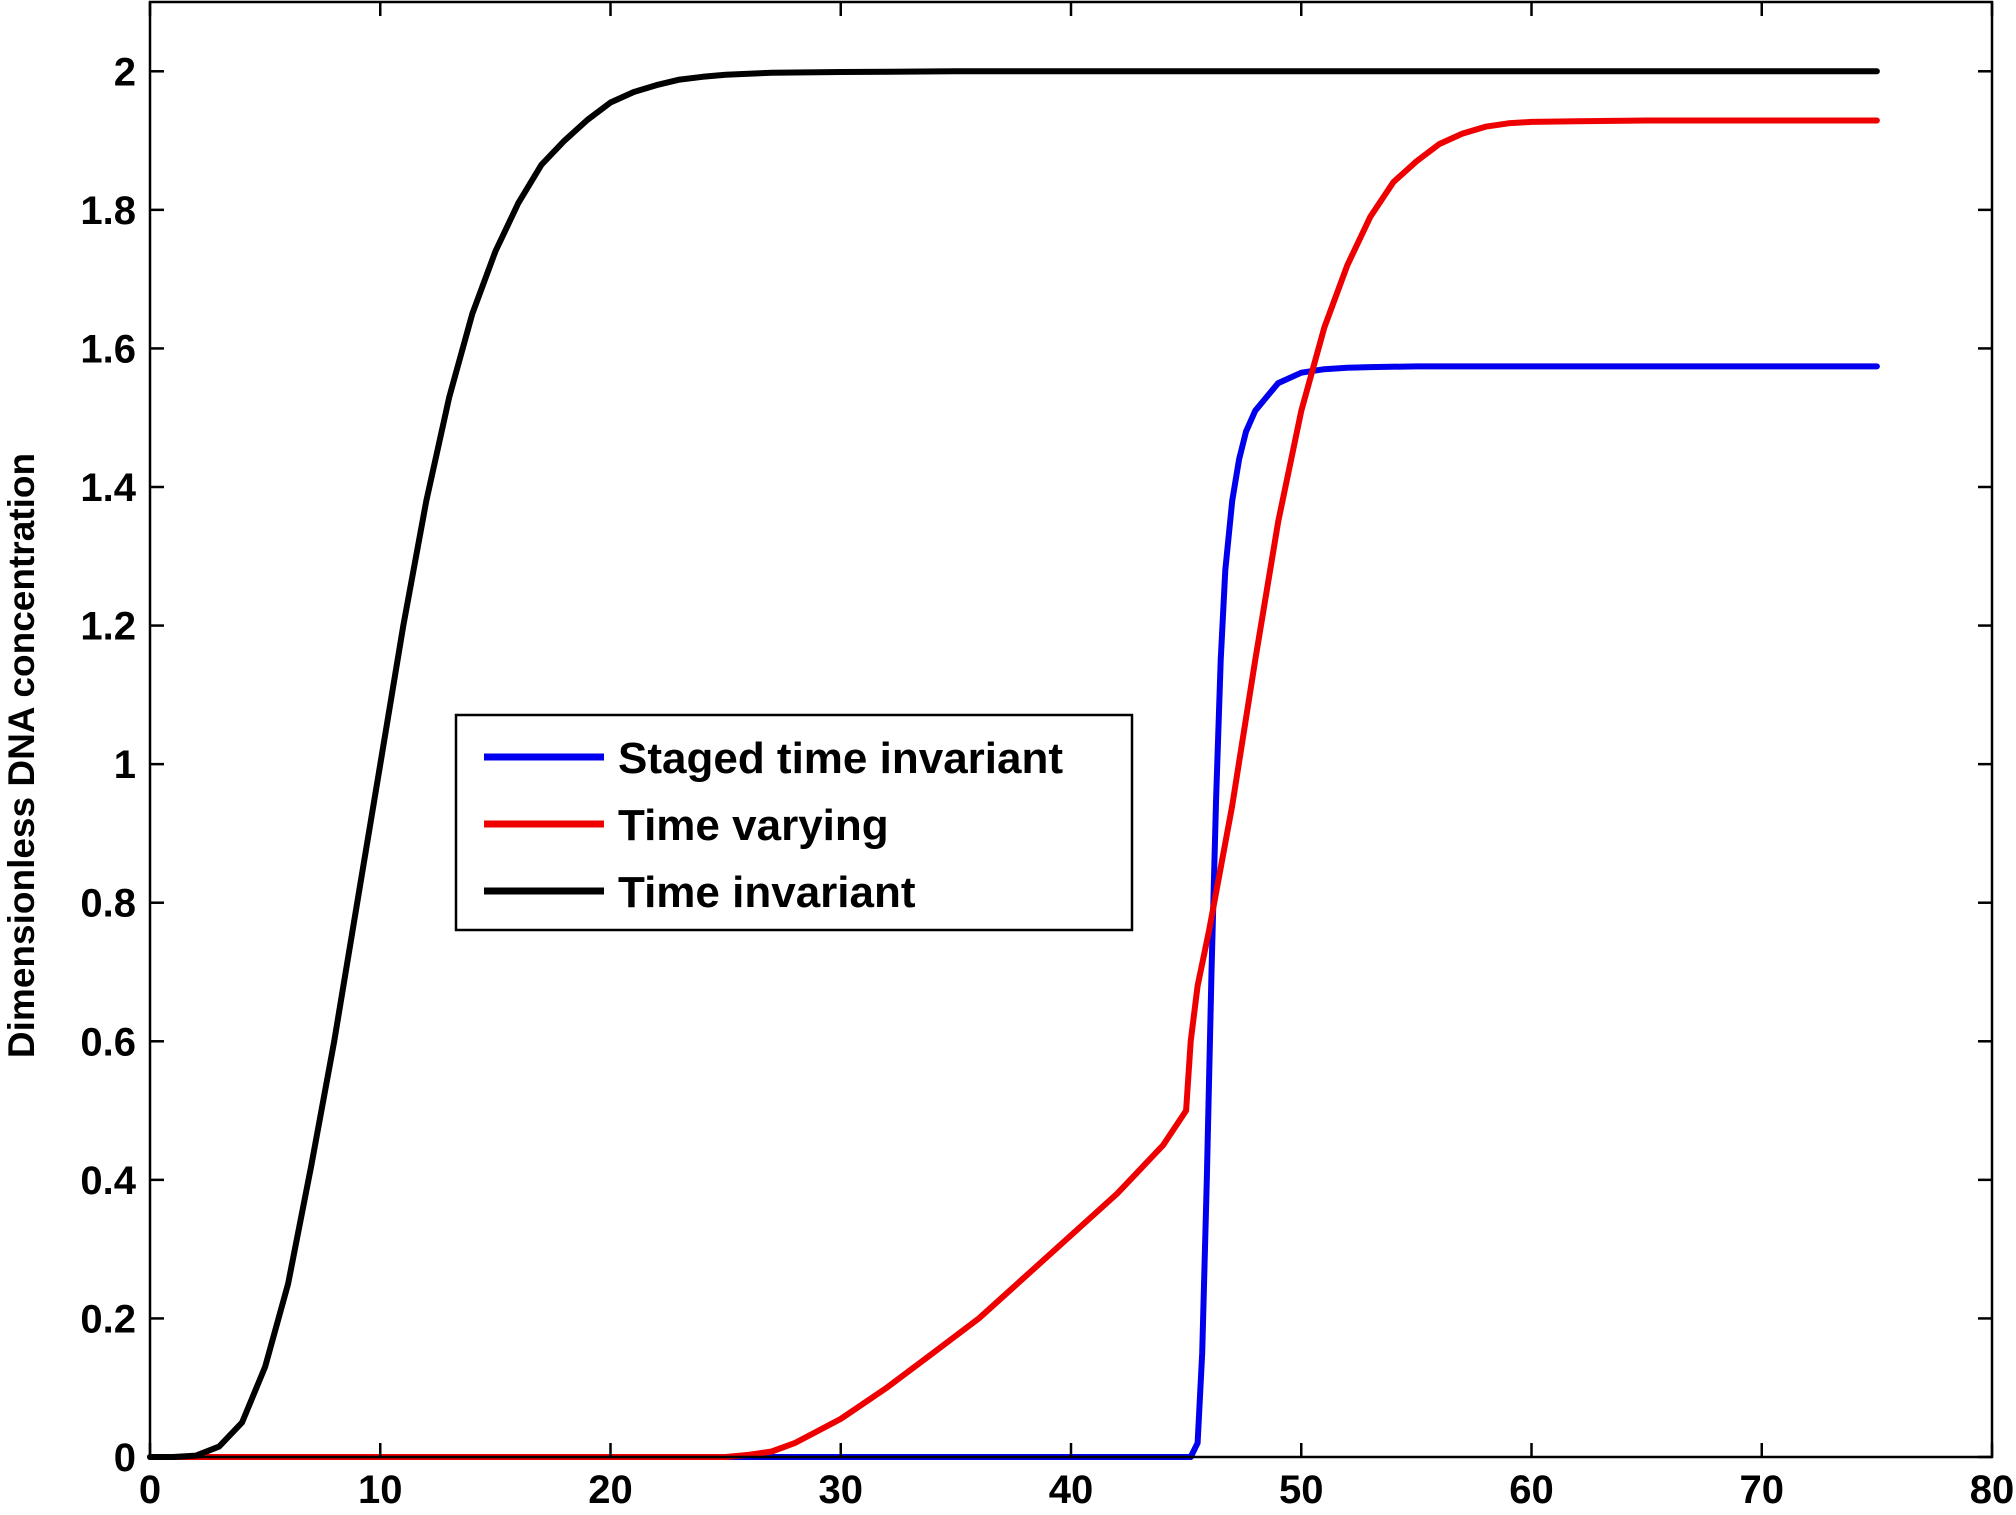 Image resolution: width=2016 pixels, height=1515 pixels. Describe the element at coordinates (125, 765) in the screenshot. I see `y-tick-label: 1` at that location.